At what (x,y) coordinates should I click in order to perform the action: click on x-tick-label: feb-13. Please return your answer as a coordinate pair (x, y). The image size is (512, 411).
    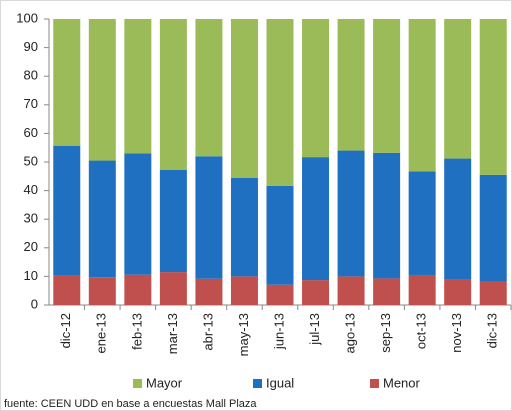
    Looking at the image, I should click on (136, 331).